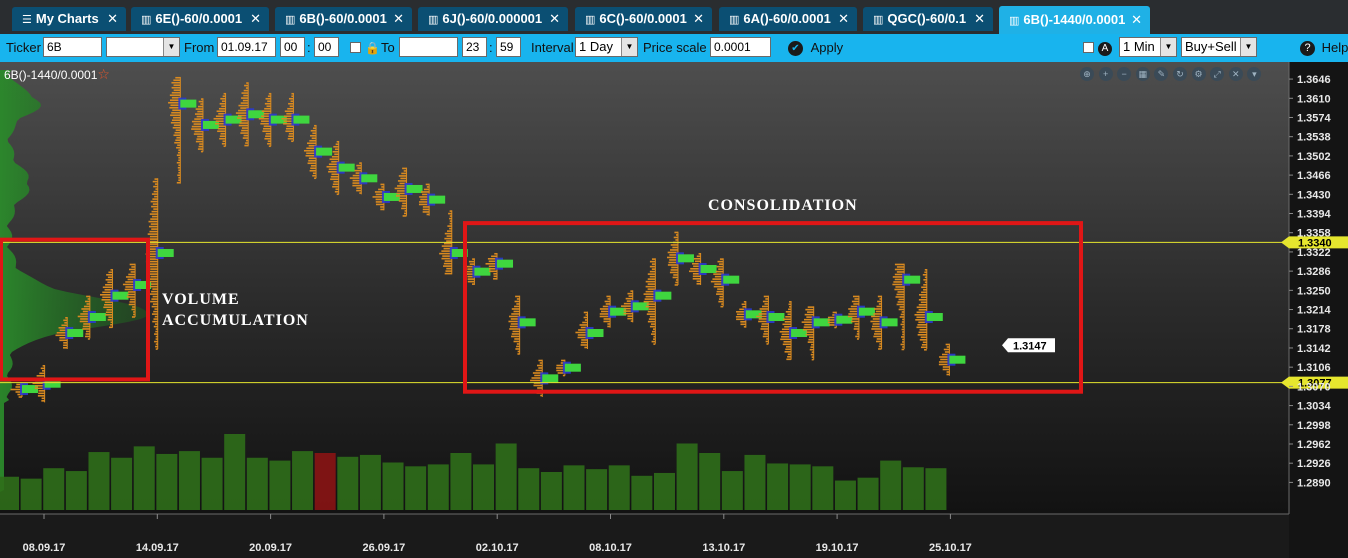 This screenshot has height=558, width=1348. What do you see at coordinates (372, 48) in the screenshot?
I see `lock-icon: 🔒` at bounding box center [372, 48].